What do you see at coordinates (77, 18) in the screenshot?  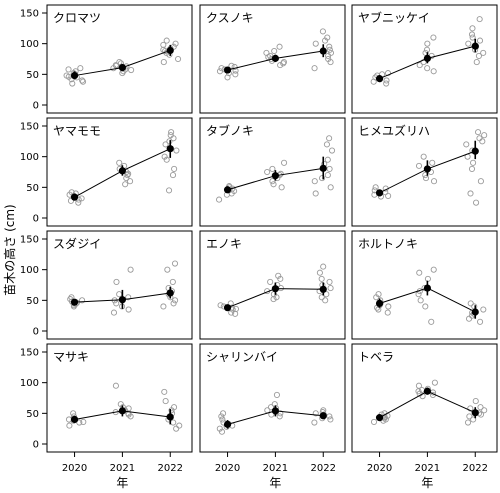 I see `panel-title: クロマツ` at bounding box center [77, 18].